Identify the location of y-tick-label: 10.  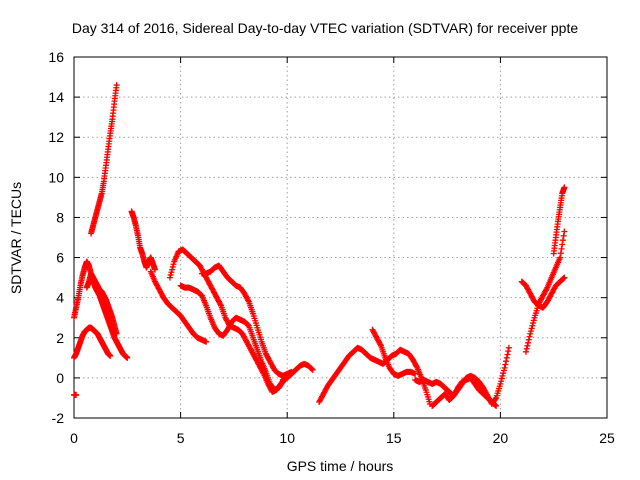
(56, 177).